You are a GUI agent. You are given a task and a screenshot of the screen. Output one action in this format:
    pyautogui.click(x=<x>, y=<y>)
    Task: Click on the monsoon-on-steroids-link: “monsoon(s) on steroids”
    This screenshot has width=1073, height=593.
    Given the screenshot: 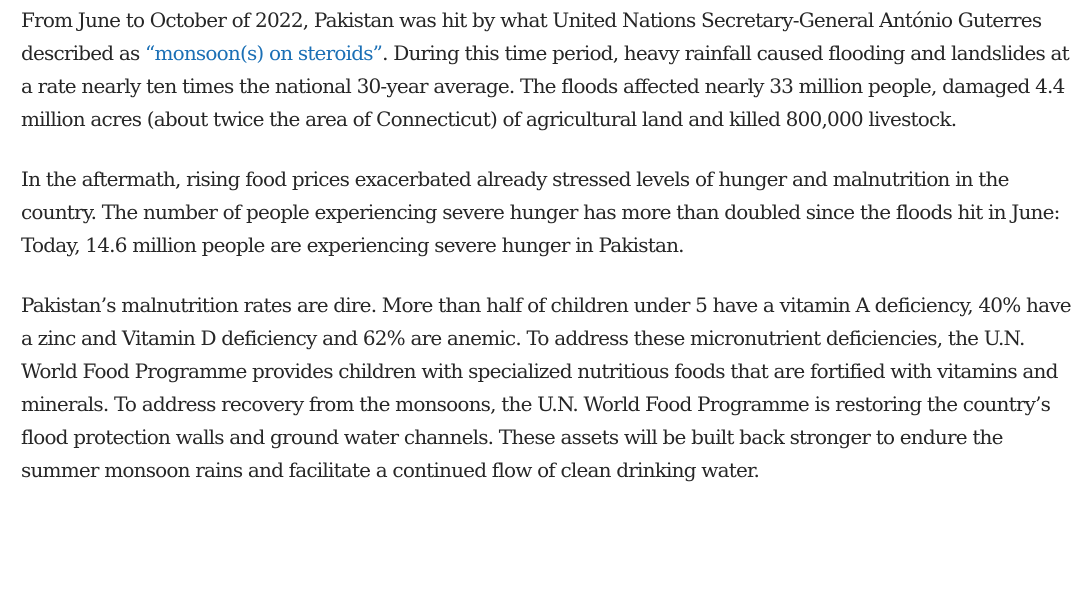 What is the action you would take?
    pyautogui.click(x=264, y=53)
    